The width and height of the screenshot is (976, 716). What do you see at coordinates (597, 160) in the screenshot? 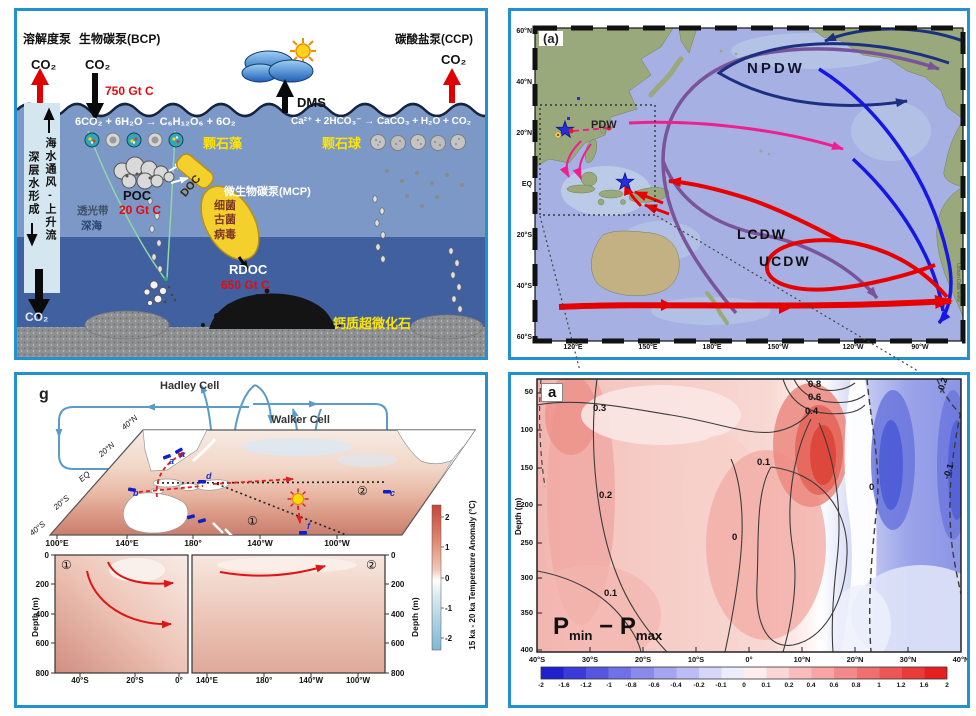
I see `inset-box` at bounding box center [597, 160].